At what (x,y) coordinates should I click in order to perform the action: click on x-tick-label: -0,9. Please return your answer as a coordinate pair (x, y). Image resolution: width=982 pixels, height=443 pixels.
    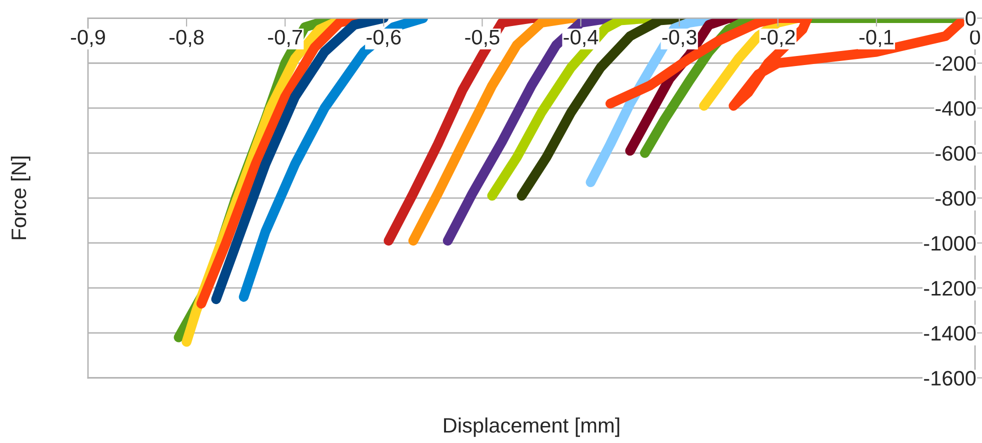
    Looking at the image, I should click on (87, 39).